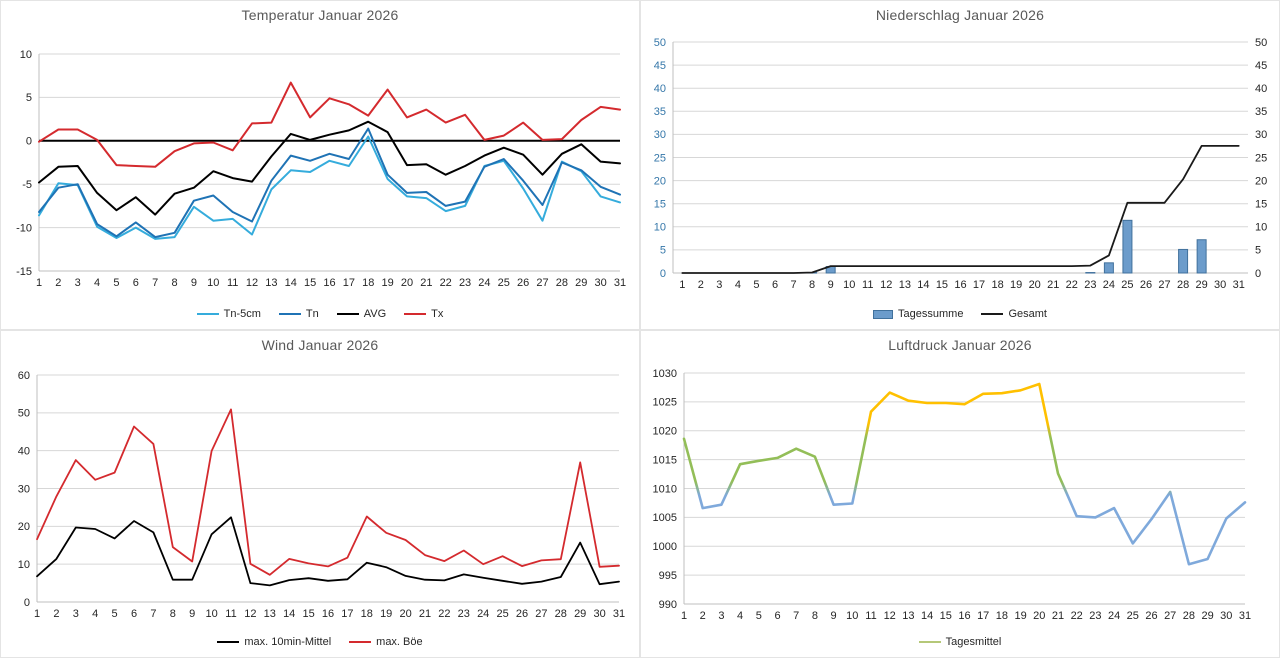 The image size is (1280, 658). I want to click on legend-item-tn: Tn, so click(298, 314).